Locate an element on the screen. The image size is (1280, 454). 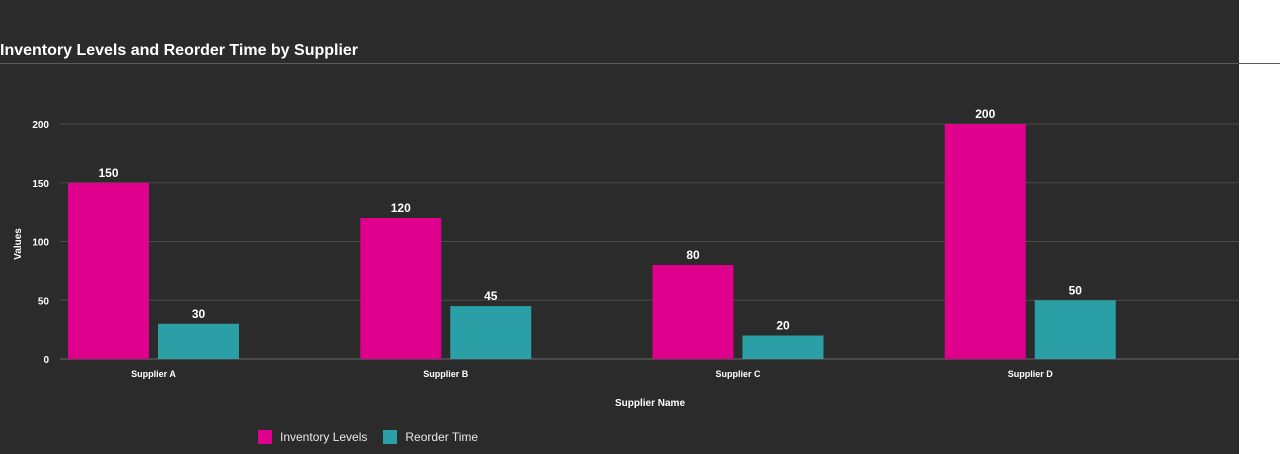
x-axis-label: Supplier Name is located at coordinates (650, 403).